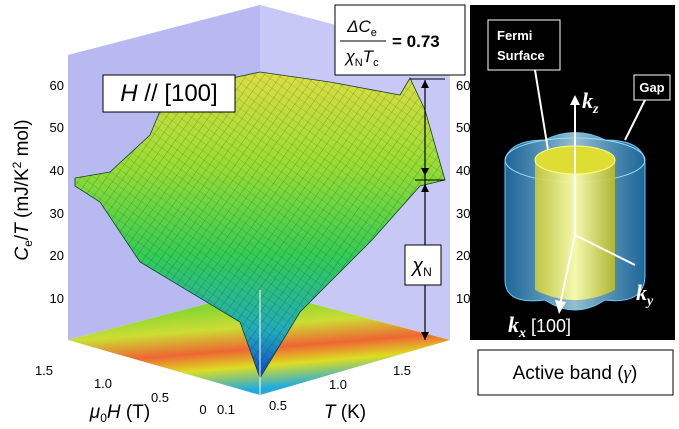 The width and height of the screenshot is (679, 429). I want to click on gap-label: Gap, so click(651, 87).